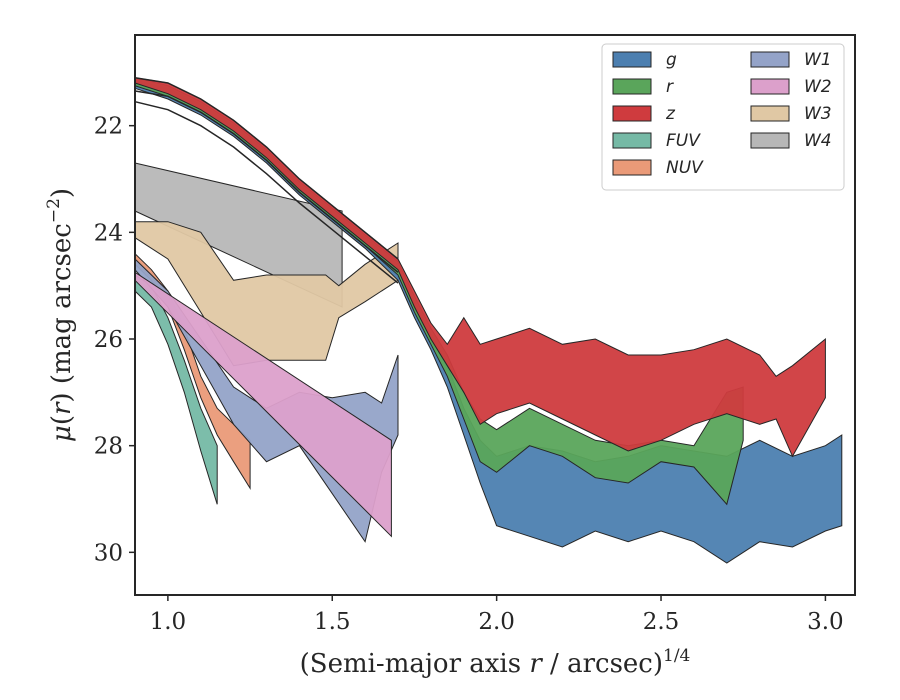 This screenshot has height=700, width=900. What do you see at coordinates (632, 86) in the screenshot?
I see `legend-swatch-r` at bounding box center [632, 86].